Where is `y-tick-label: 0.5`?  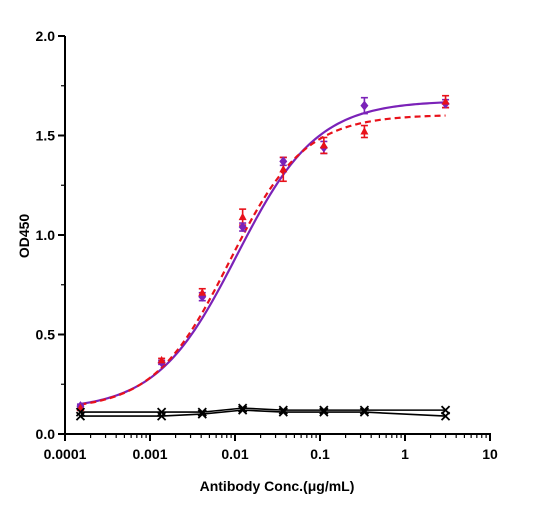
y-tick-label: 0.5 is located at coordinates (46, 335).